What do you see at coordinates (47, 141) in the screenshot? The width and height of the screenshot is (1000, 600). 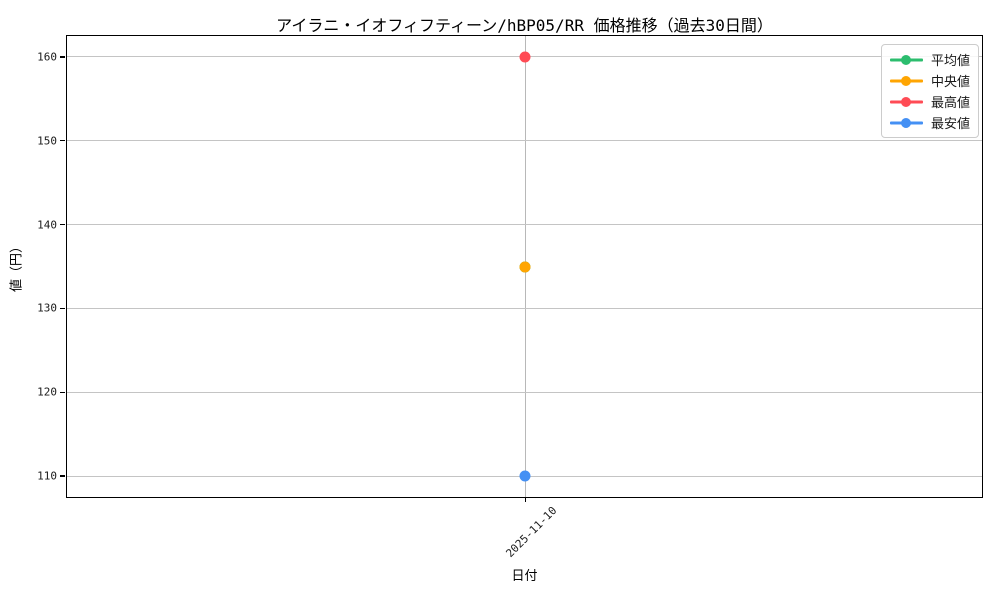 I see `y-tick-label: 150` at bounding box center [47, 141].